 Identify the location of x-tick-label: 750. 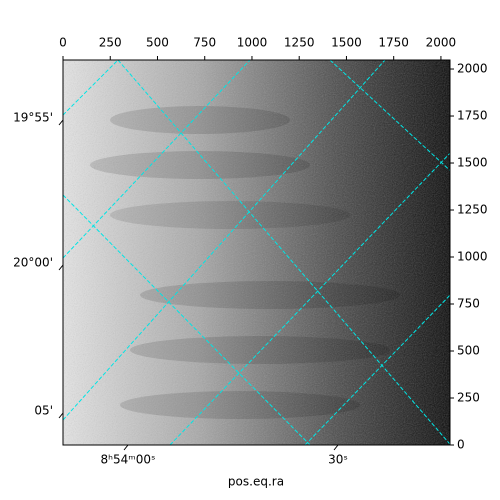
(204, 43).